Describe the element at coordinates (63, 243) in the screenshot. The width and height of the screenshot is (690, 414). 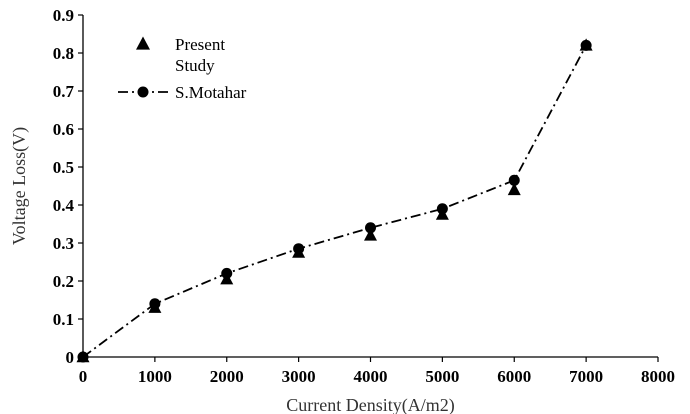
I see `y-tick-label: 0.3` at that location.